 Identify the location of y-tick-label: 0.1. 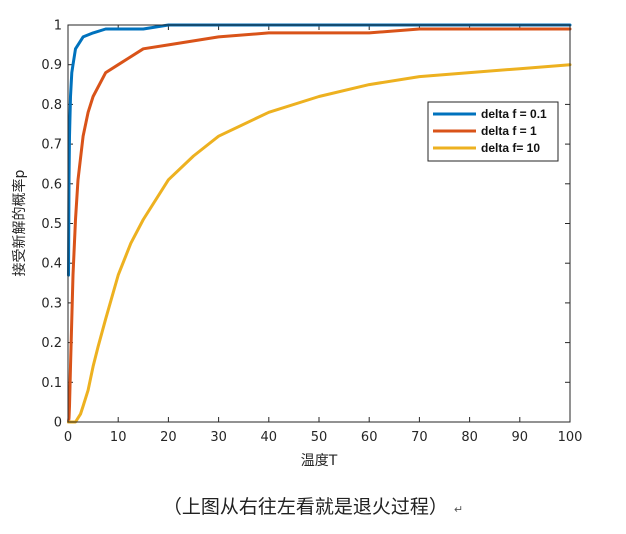
(51, 383).